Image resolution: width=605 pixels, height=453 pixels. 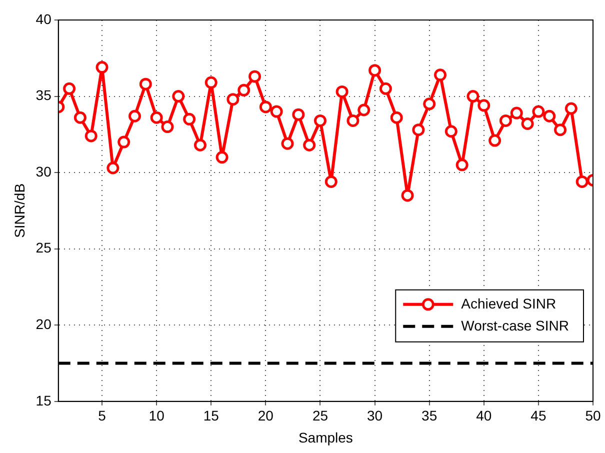 I want to click on x-tick-label: 25, so click(x=320, y=416).